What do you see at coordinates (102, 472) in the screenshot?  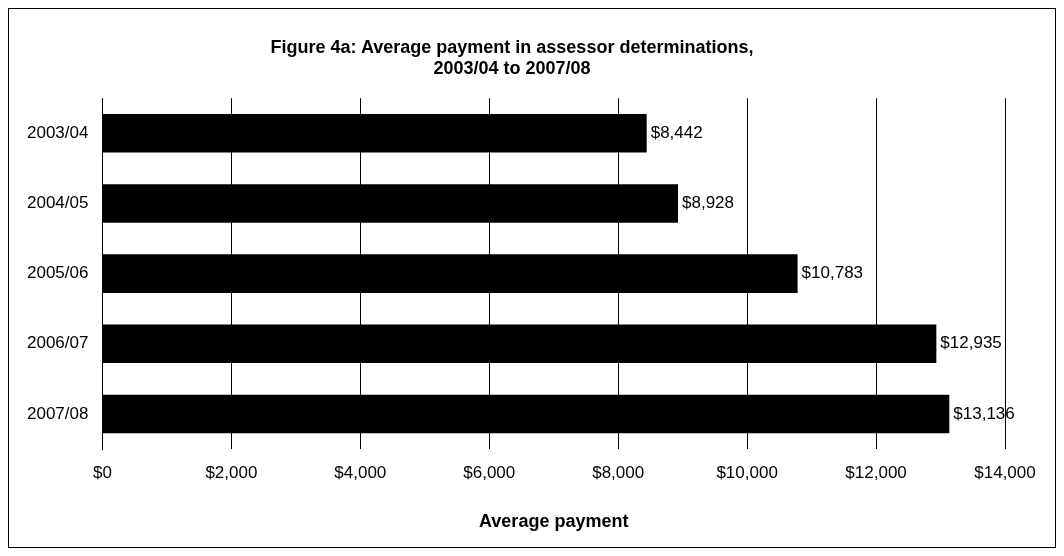 I see `x-tick-label: $0` at bounding box center [102, 472].